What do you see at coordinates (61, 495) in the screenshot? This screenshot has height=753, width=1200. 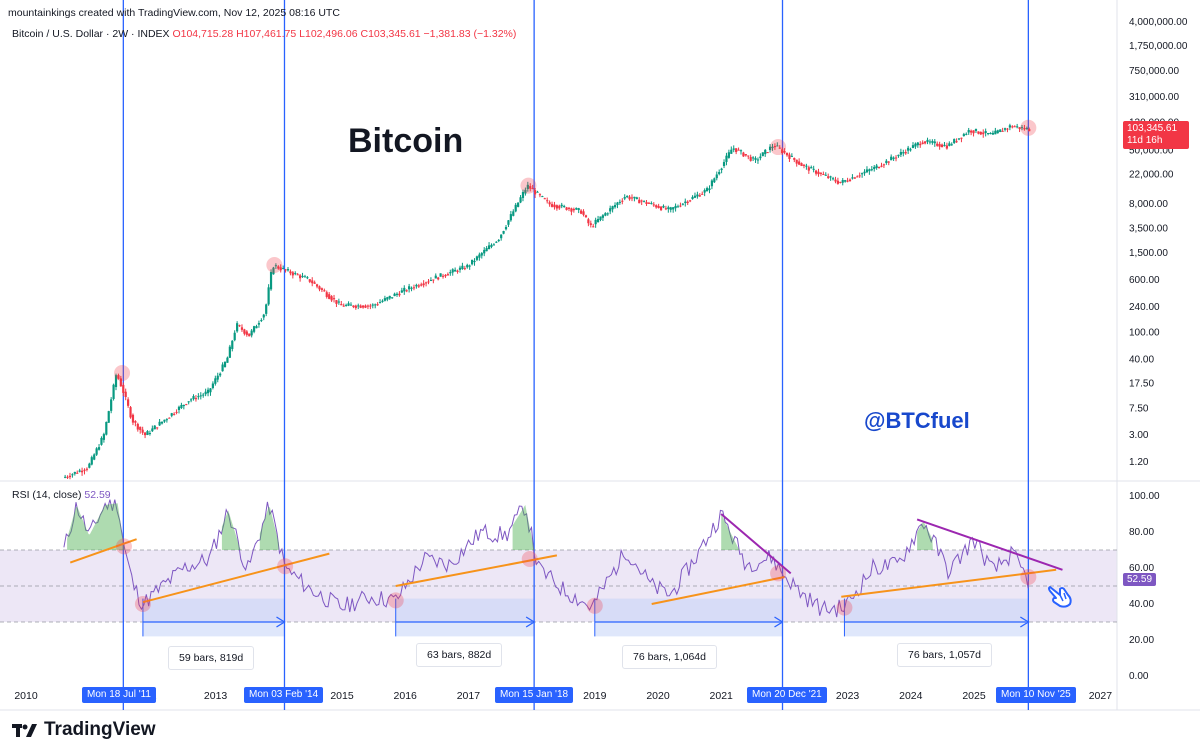 I see `rsi-legend: RSI (14, close) 52.59` at bounding box center [61, 495].